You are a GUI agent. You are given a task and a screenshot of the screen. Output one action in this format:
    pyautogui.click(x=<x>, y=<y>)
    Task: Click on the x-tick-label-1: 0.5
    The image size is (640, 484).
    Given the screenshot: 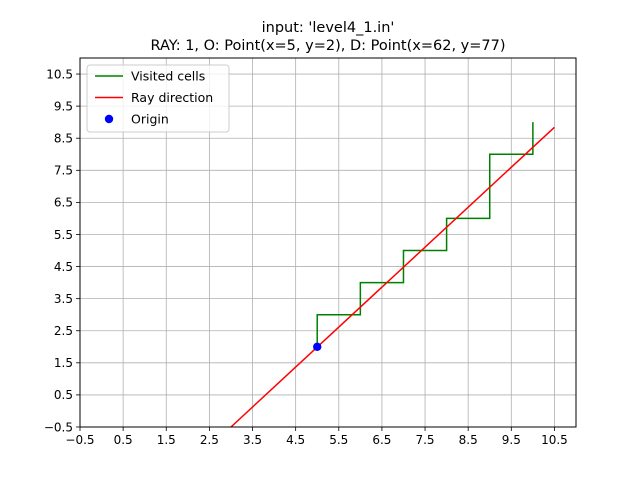 What is the action you would take?
    pyautogui.click(x=123, y=440)
    